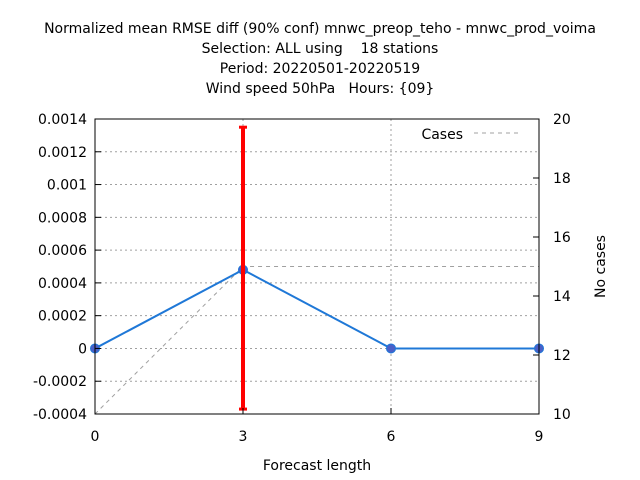 The height and width of the screenshot is (480, 640). What do you see at coordinates (470, 135) in the screenshot?
I see `legend: Cases` at bounding box center [470, 135].